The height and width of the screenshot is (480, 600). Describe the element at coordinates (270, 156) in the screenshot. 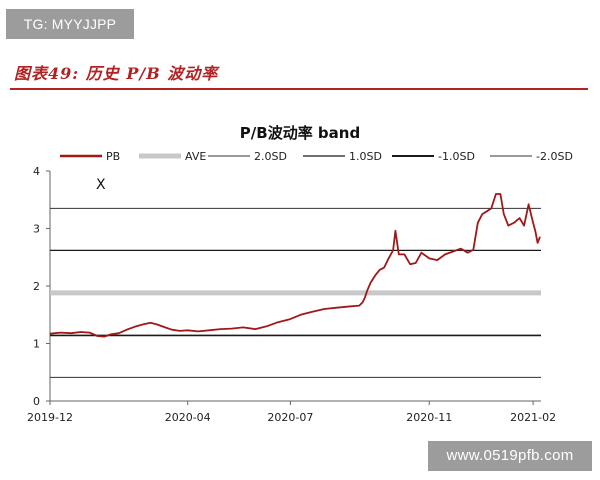

I see `legend-label: 2.0SD` at that location.